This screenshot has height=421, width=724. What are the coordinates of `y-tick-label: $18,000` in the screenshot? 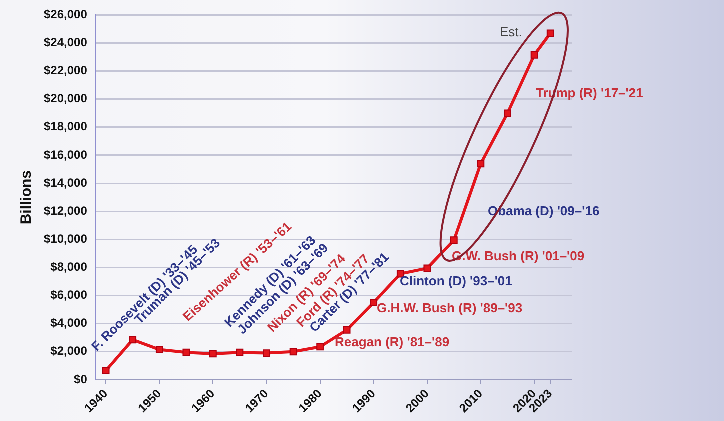 It's located at (66, 127).